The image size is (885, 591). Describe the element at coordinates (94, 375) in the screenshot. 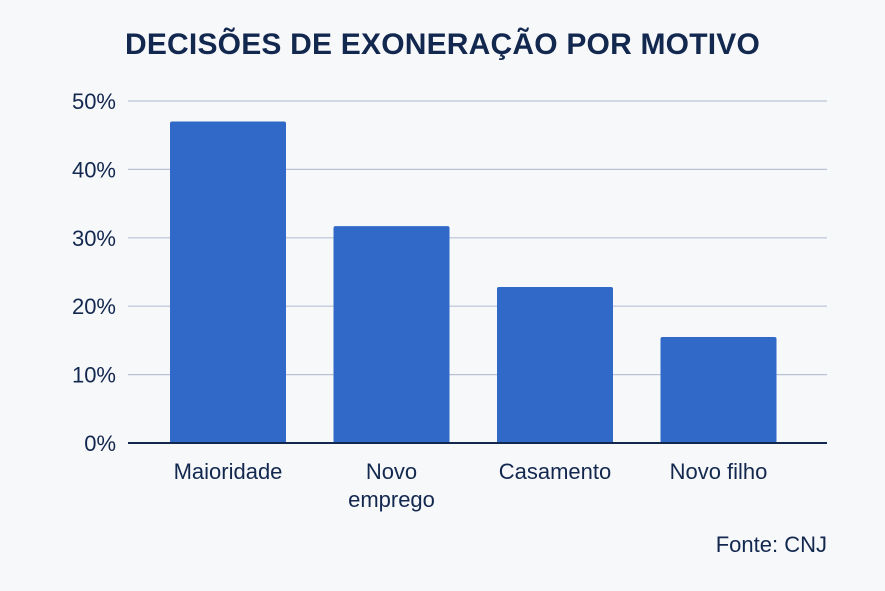

I see `y-tick-label: 10%` at that location.